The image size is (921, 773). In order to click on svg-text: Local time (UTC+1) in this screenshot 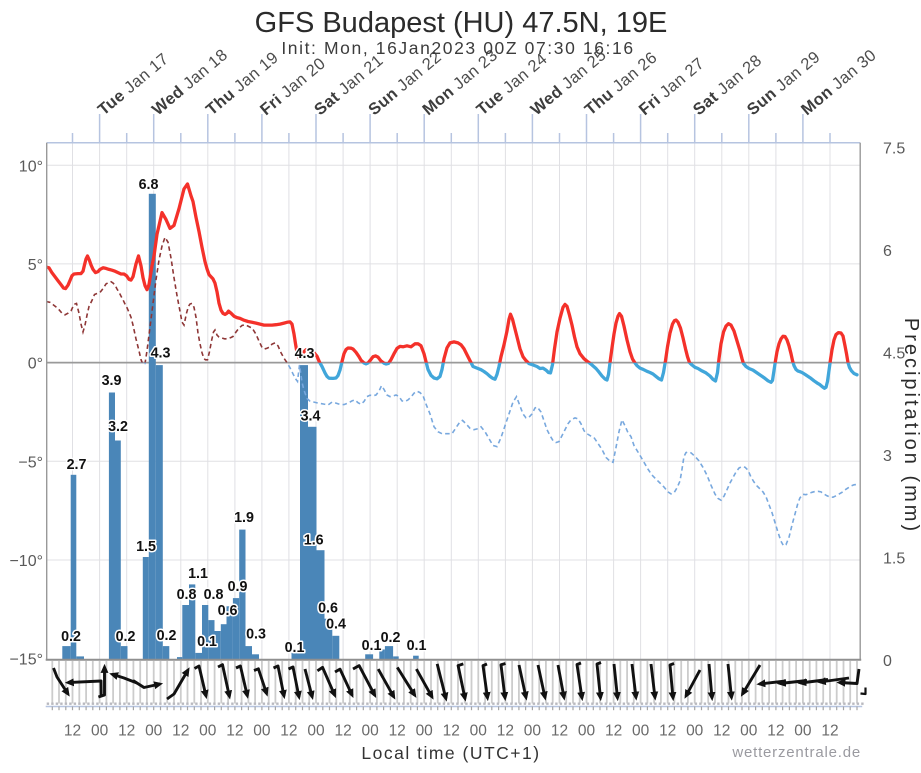, I will do `click(450, 753)`.